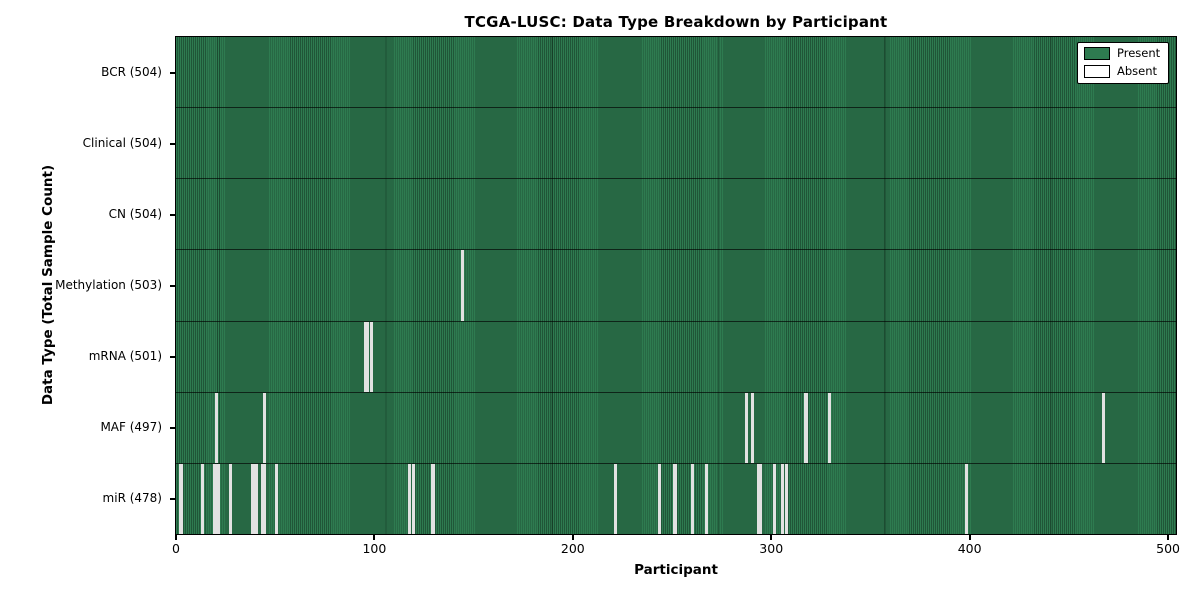 The width and height of the screenshot is (1200, 600). What do you see at coordinates (572, 548) in the screenshot?
I see `xtick-label-200: 200` at bounding box center [572, 548].